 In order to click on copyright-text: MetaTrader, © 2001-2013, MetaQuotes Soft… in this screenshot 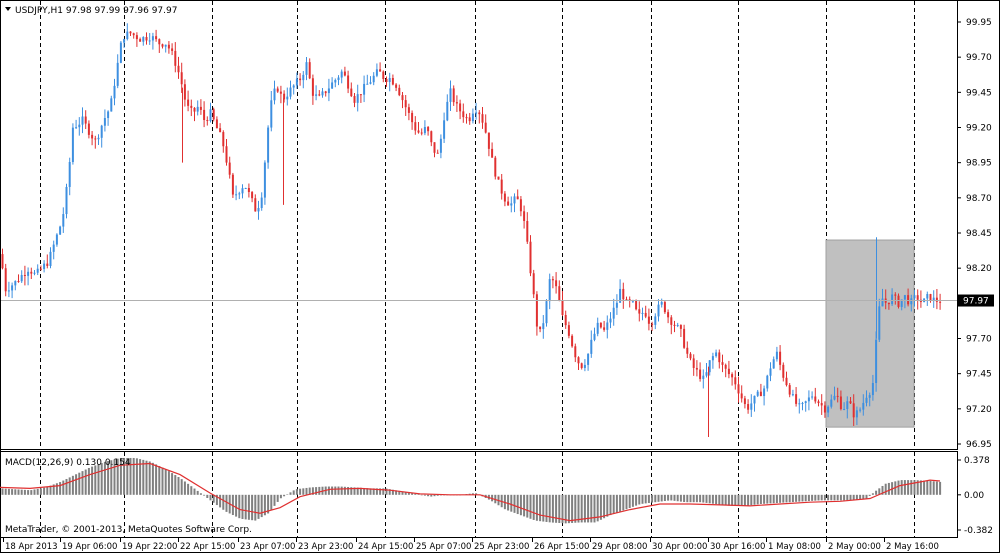, I will do `click(128, 530)`.